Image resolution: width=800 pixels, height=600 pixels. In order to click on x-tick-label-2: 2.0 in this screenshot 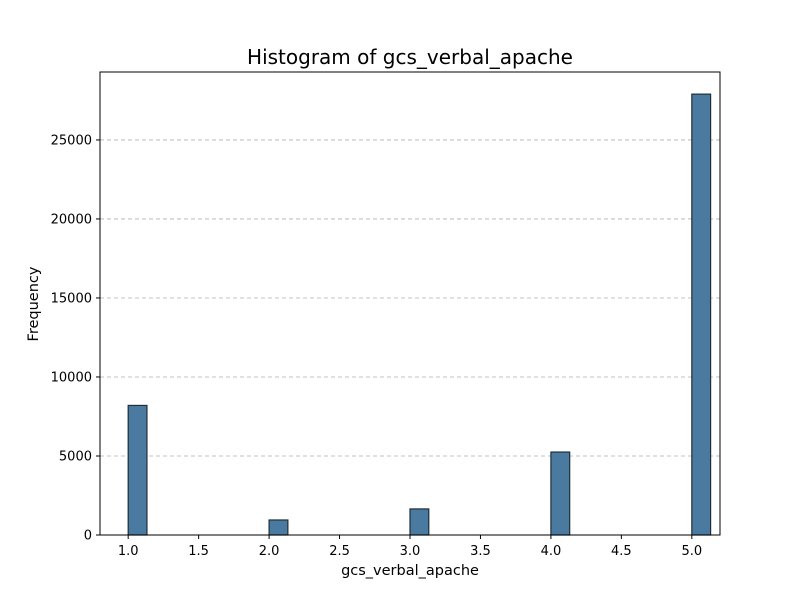, I will do `click(269, 551)`.